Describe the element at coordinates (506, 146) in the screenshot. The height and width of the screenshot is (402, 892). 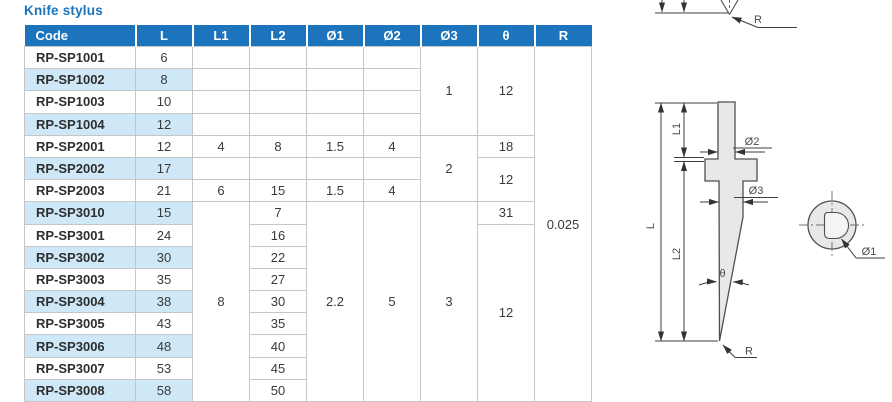
I see `table-cell: 18` at that location.